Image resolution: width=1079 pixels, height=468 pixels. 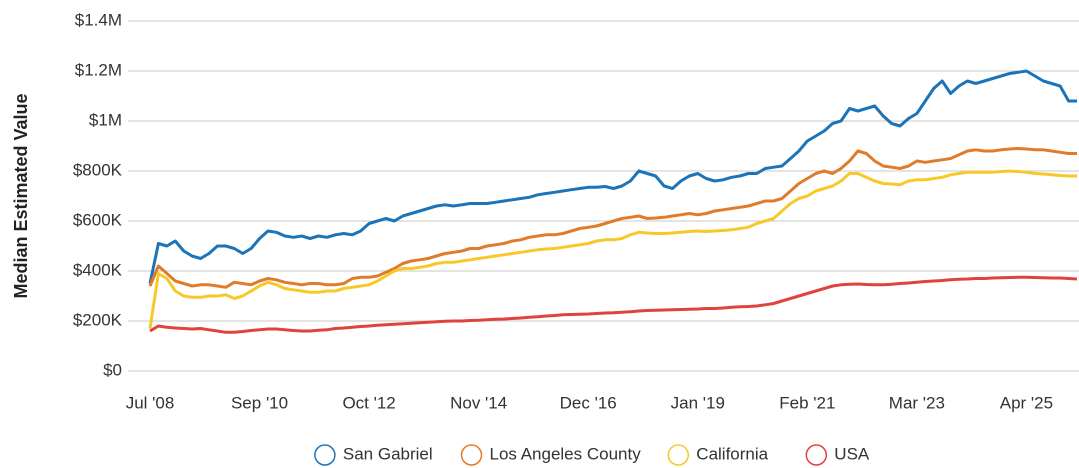 What do you see at coordinates (150, 402) in the screenshot?
I see `x-tick-label: Jul '08` at bounding box center [150, 402].